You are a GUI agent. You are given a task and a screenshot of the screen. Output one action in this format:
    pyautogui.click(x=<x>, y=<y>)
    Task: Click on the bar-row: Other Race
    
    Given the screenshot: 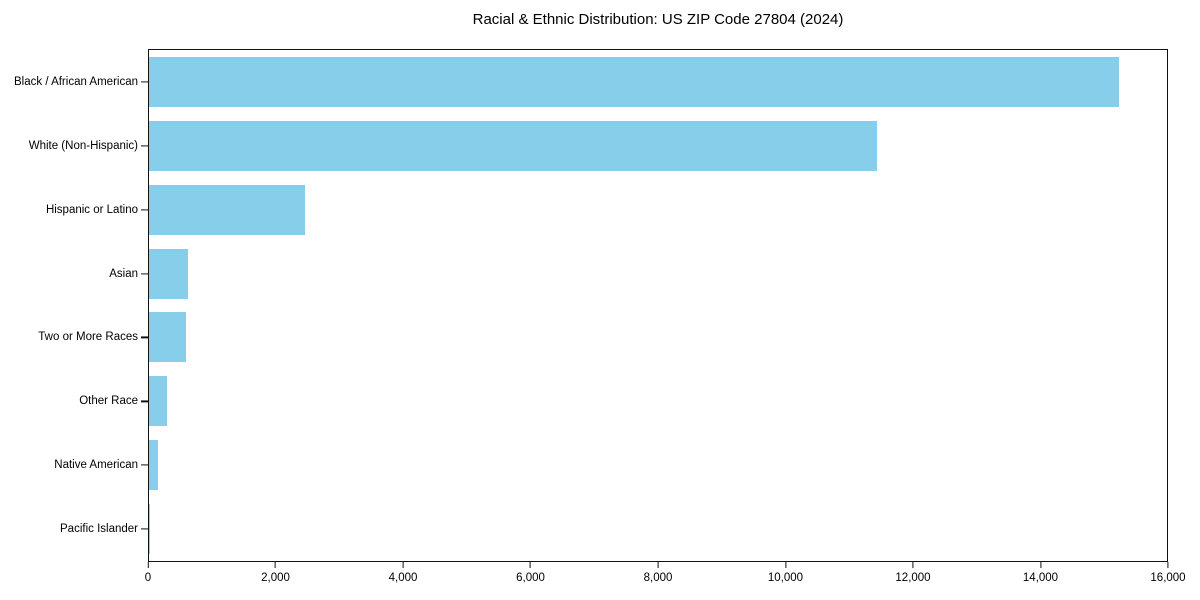 What is the action you would take?
    pyautogui.click(x=623, y=401)
    